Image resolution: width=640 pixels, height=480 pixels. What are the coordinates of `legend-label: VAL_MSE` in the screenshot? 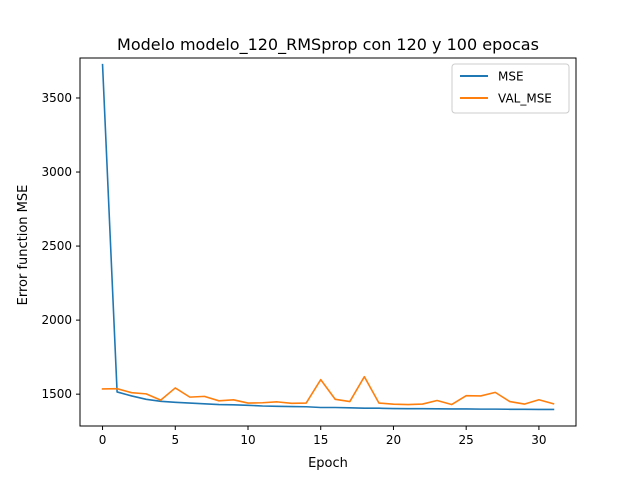 It's located at (525, 99).